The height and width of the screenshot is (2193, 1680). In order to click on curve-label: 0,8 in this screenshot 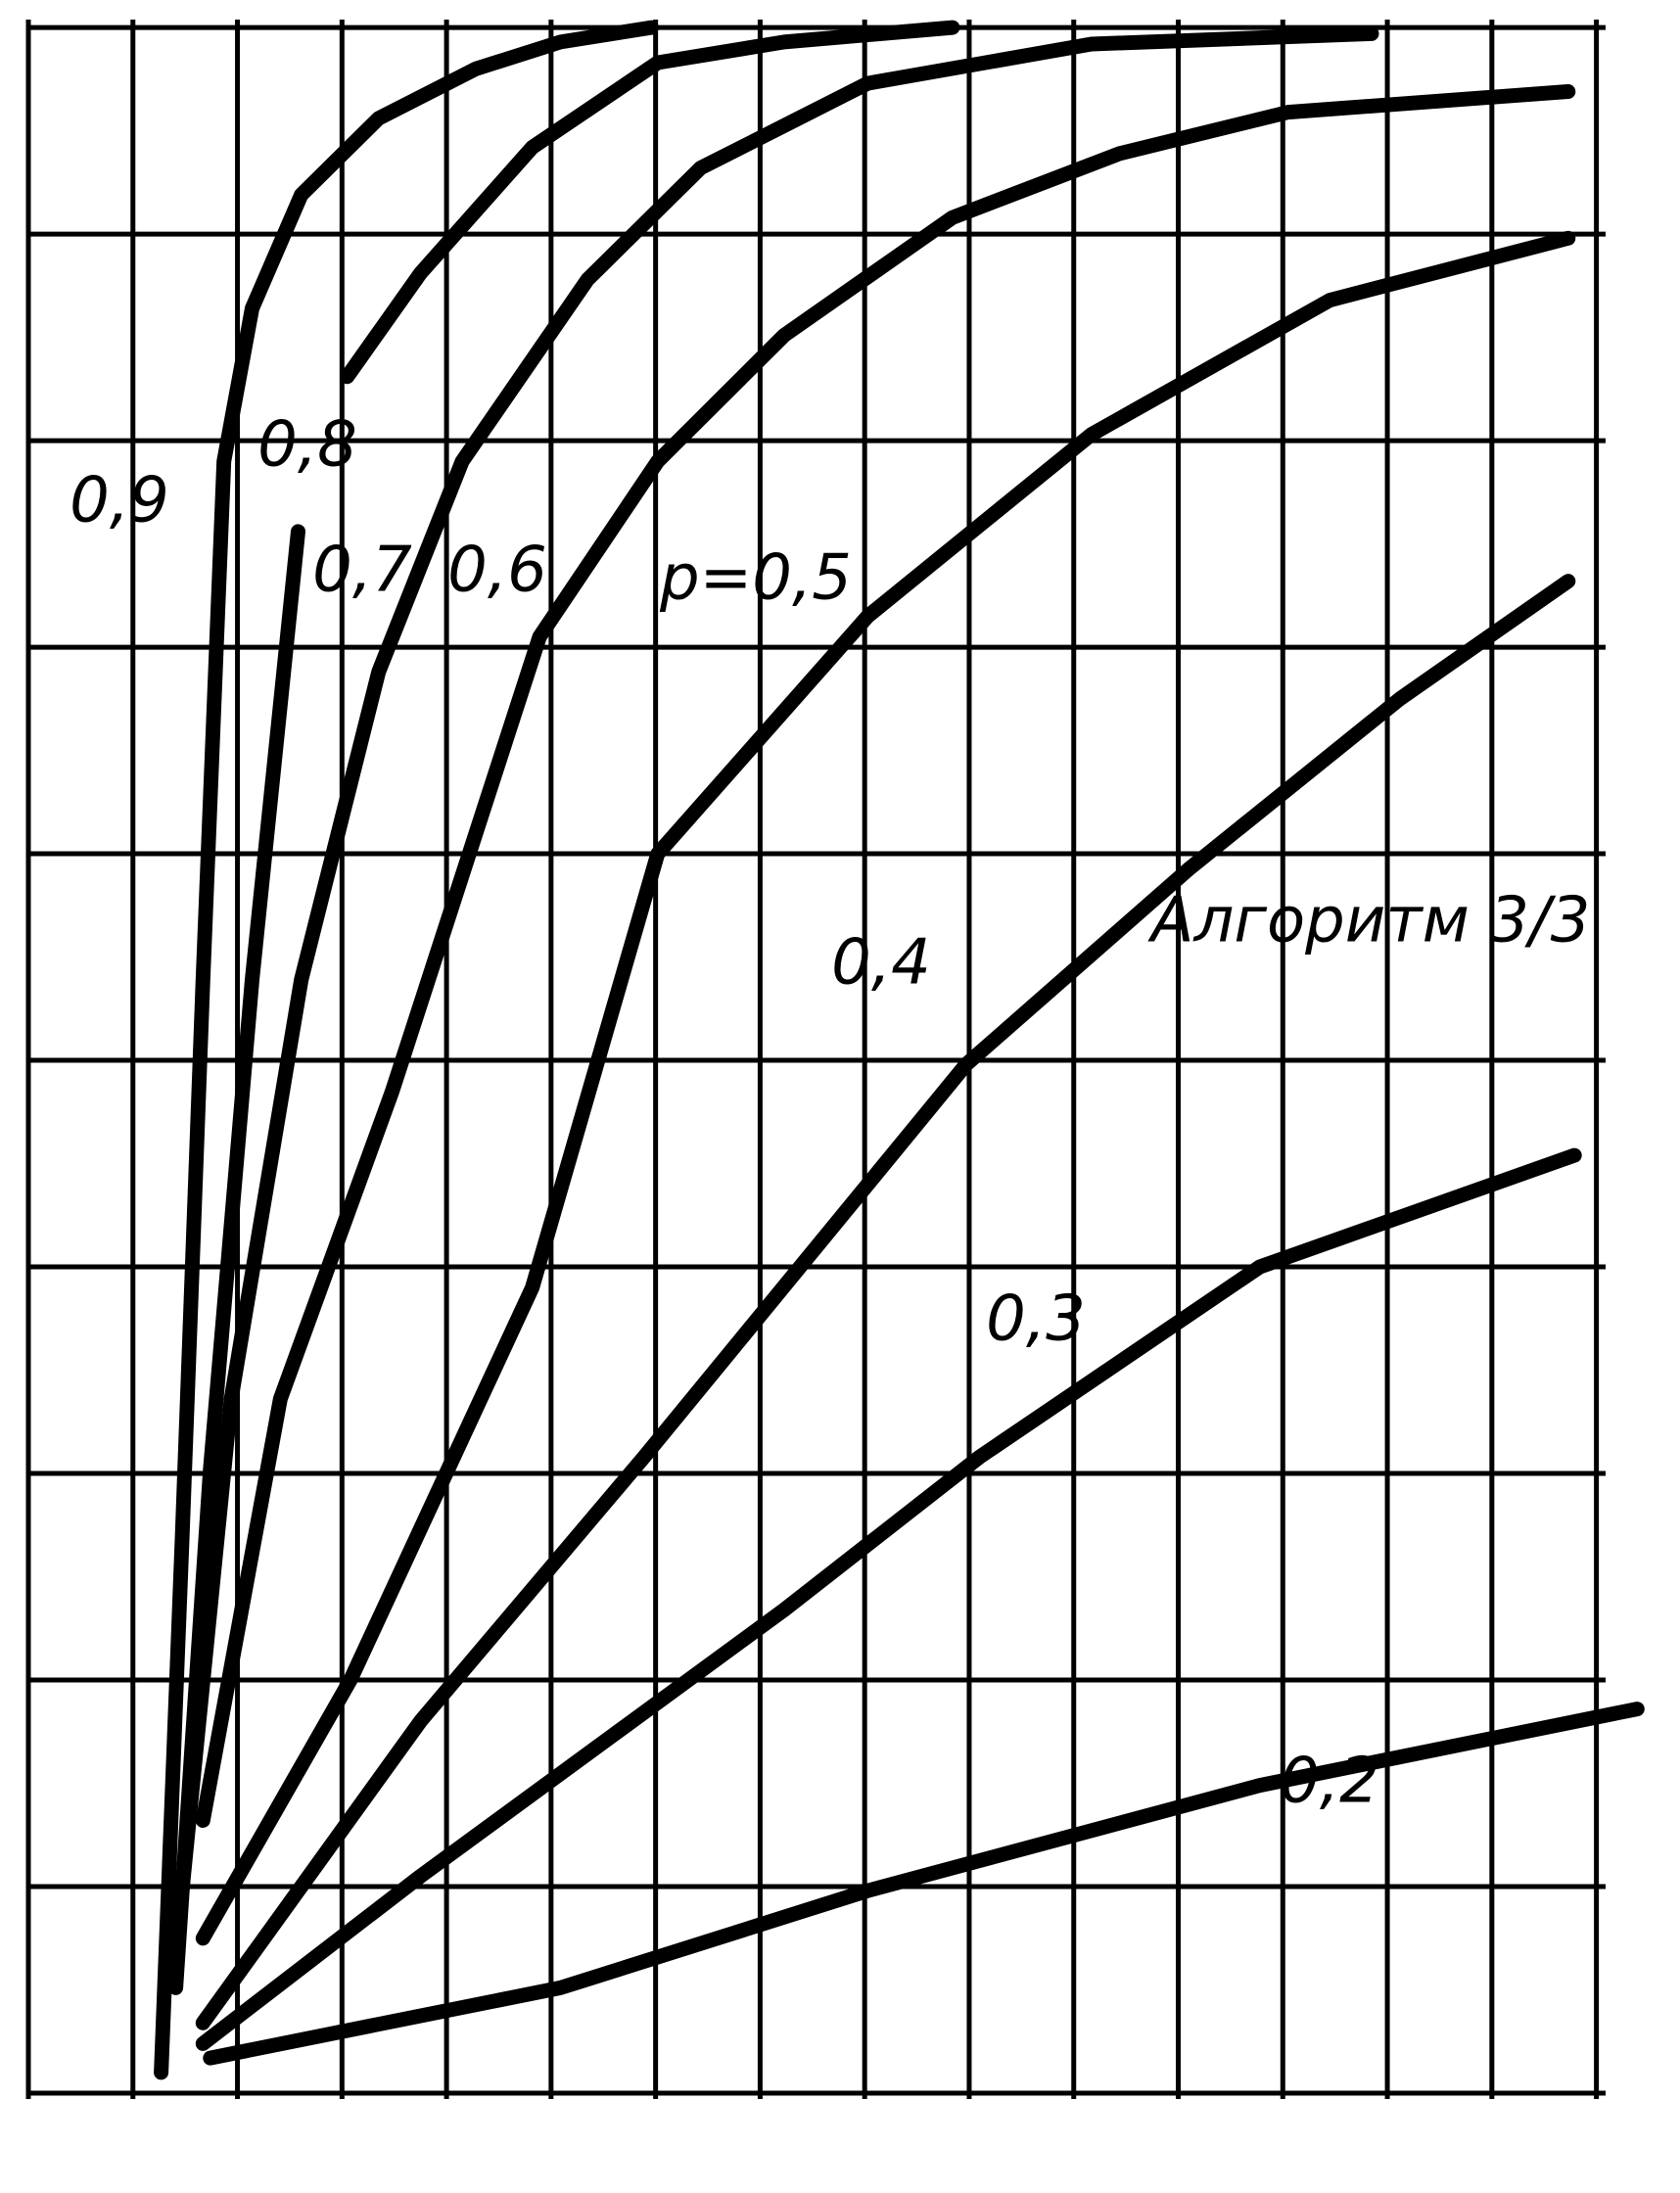, I will do `click(307, 445)`.